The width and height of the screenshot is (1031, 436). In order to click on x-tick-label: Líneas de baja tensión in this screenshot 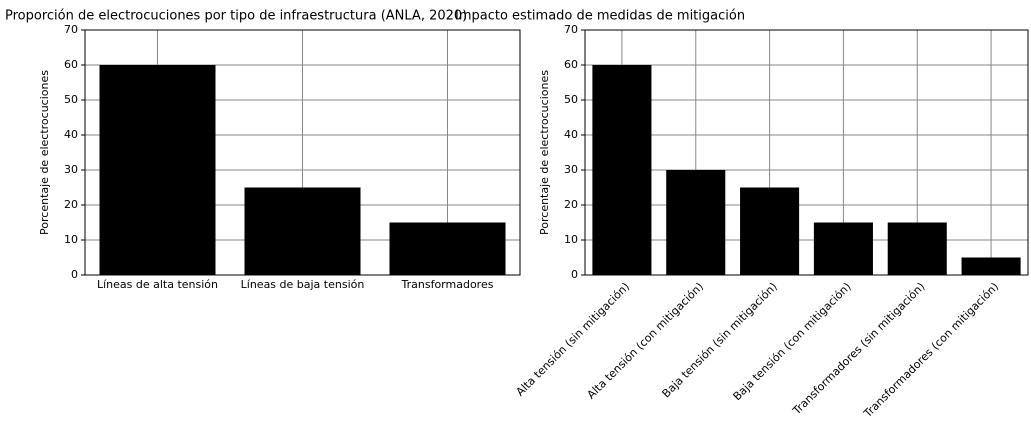, I will do `click(303, 284)`.